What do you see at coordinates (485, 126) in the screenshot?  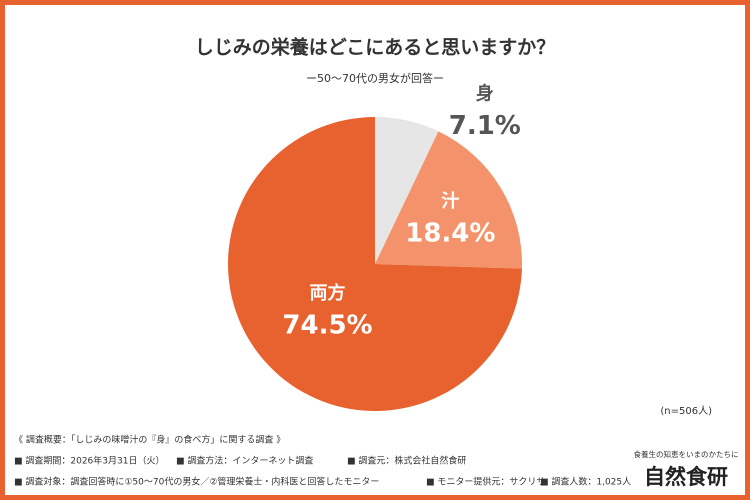 I see `slice-value-label: 7.1%` at bounding box center [485, 126].